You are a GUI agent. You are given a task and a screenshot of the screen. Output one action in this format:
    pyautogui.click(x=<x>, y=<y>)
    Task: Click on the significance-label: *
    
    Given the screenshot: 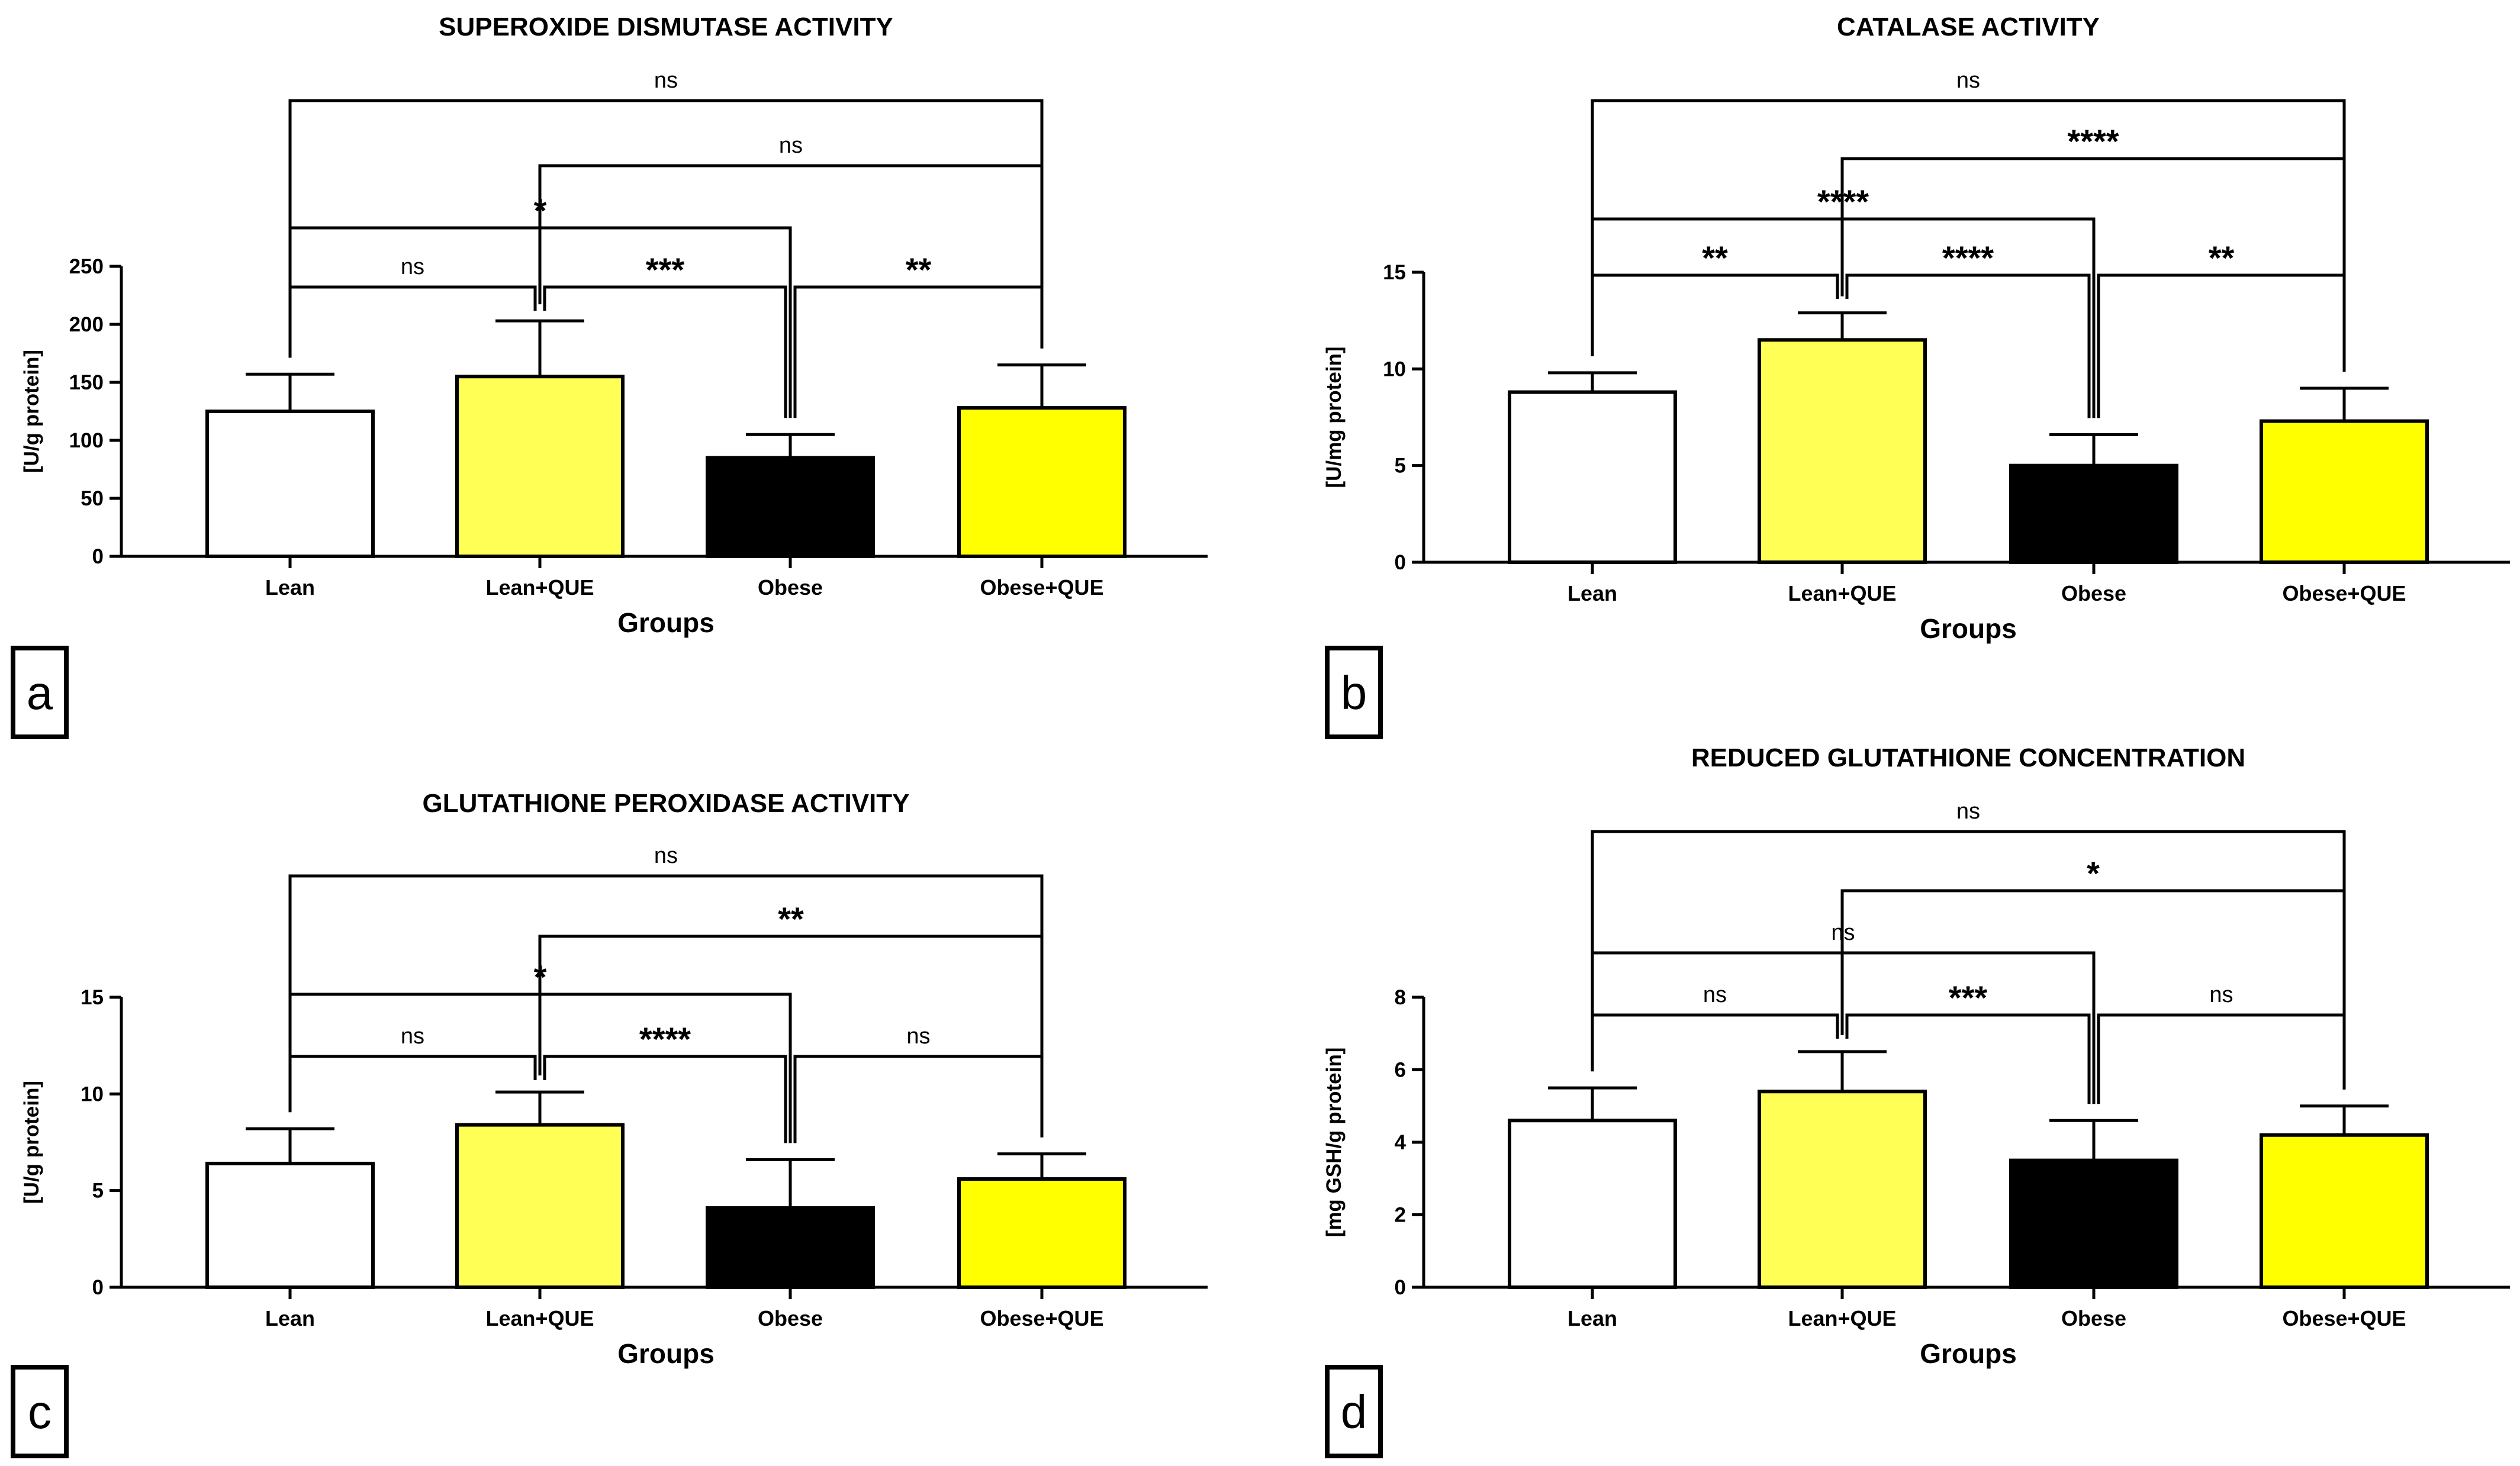 What is the action you would take?
    pyautogui.click(x=2094, y=873)
    